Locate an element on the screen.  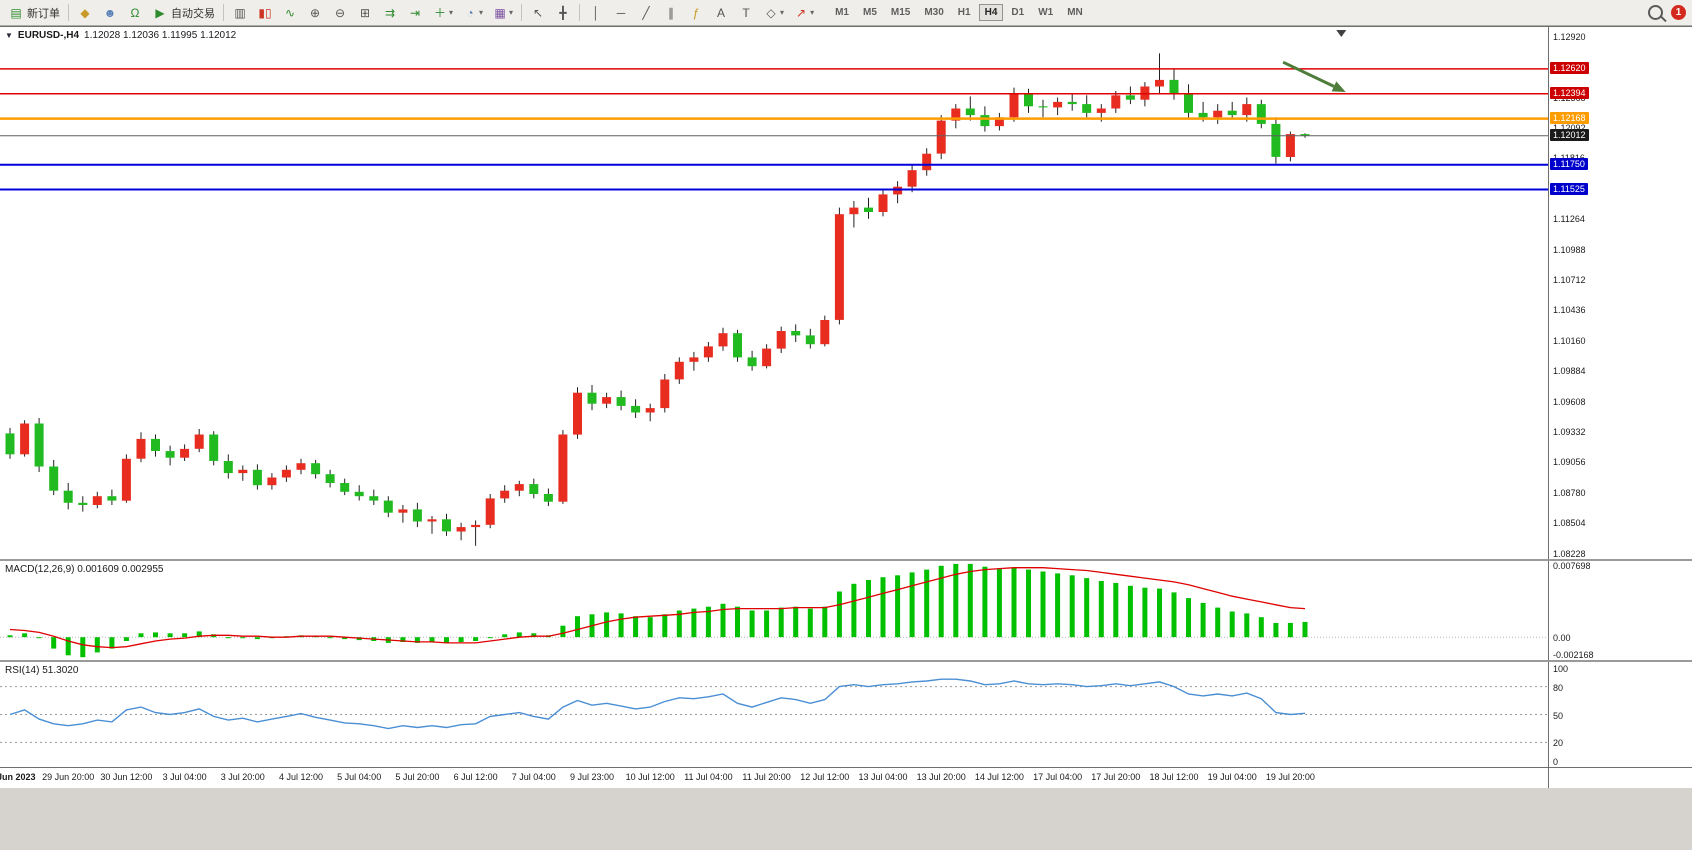
template-icon: ▦ is located at coordinates (500, 12).